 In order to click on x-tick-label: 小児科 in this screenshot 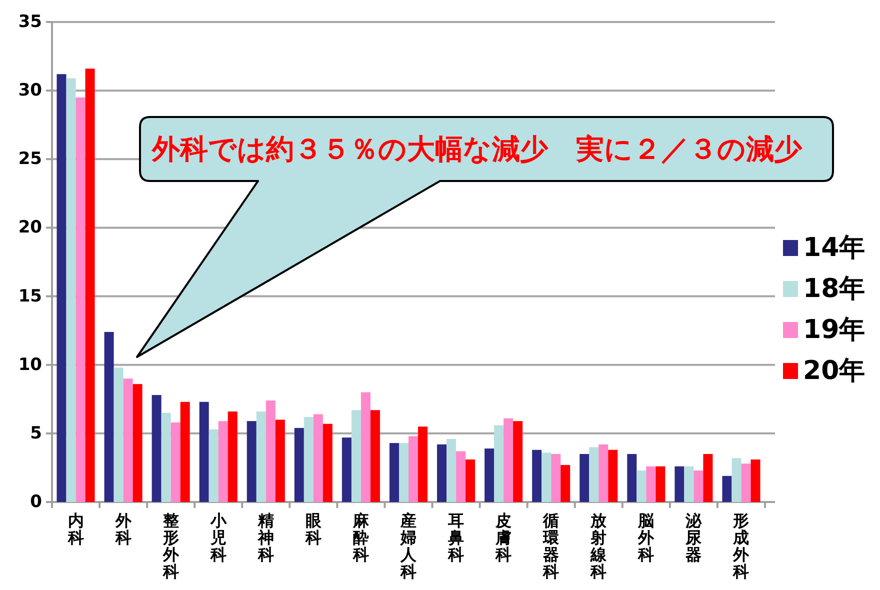, I will do `click(218, 537)`.